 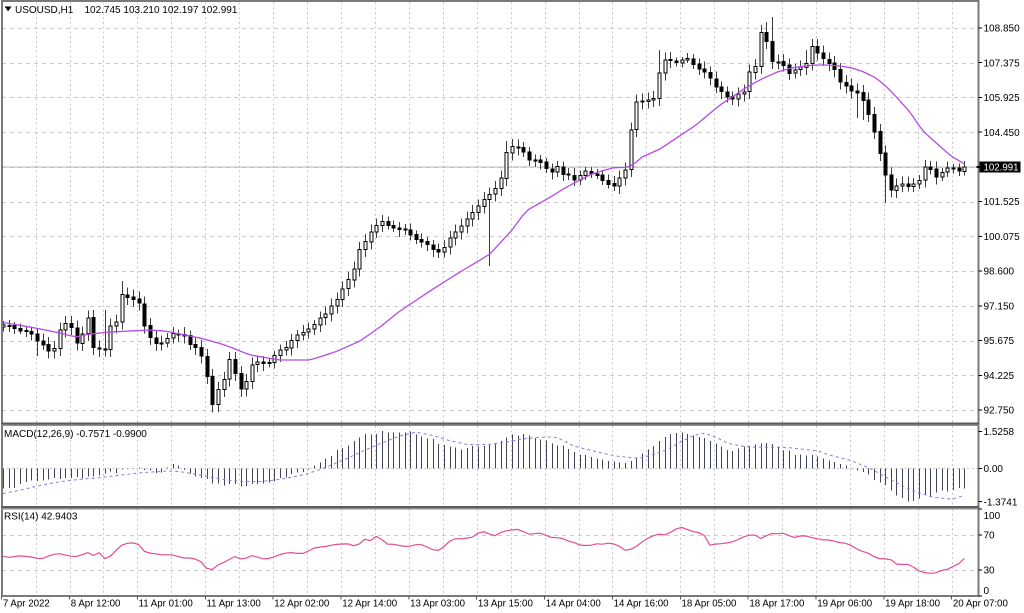 I want to click on svg-text: 100, so click(x=992, y=516).